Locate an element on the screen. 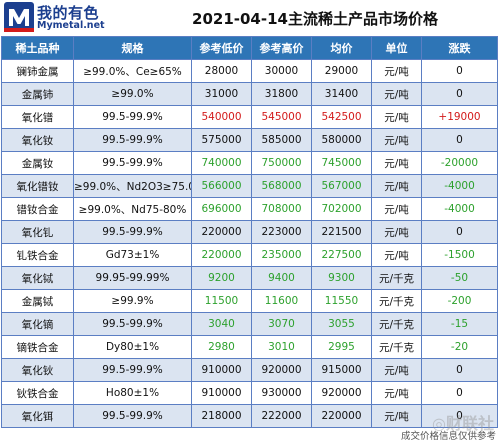 This screenshot has width=500, height=444. cell-variety: 氧化镨 is located at coordinates (37, 117).